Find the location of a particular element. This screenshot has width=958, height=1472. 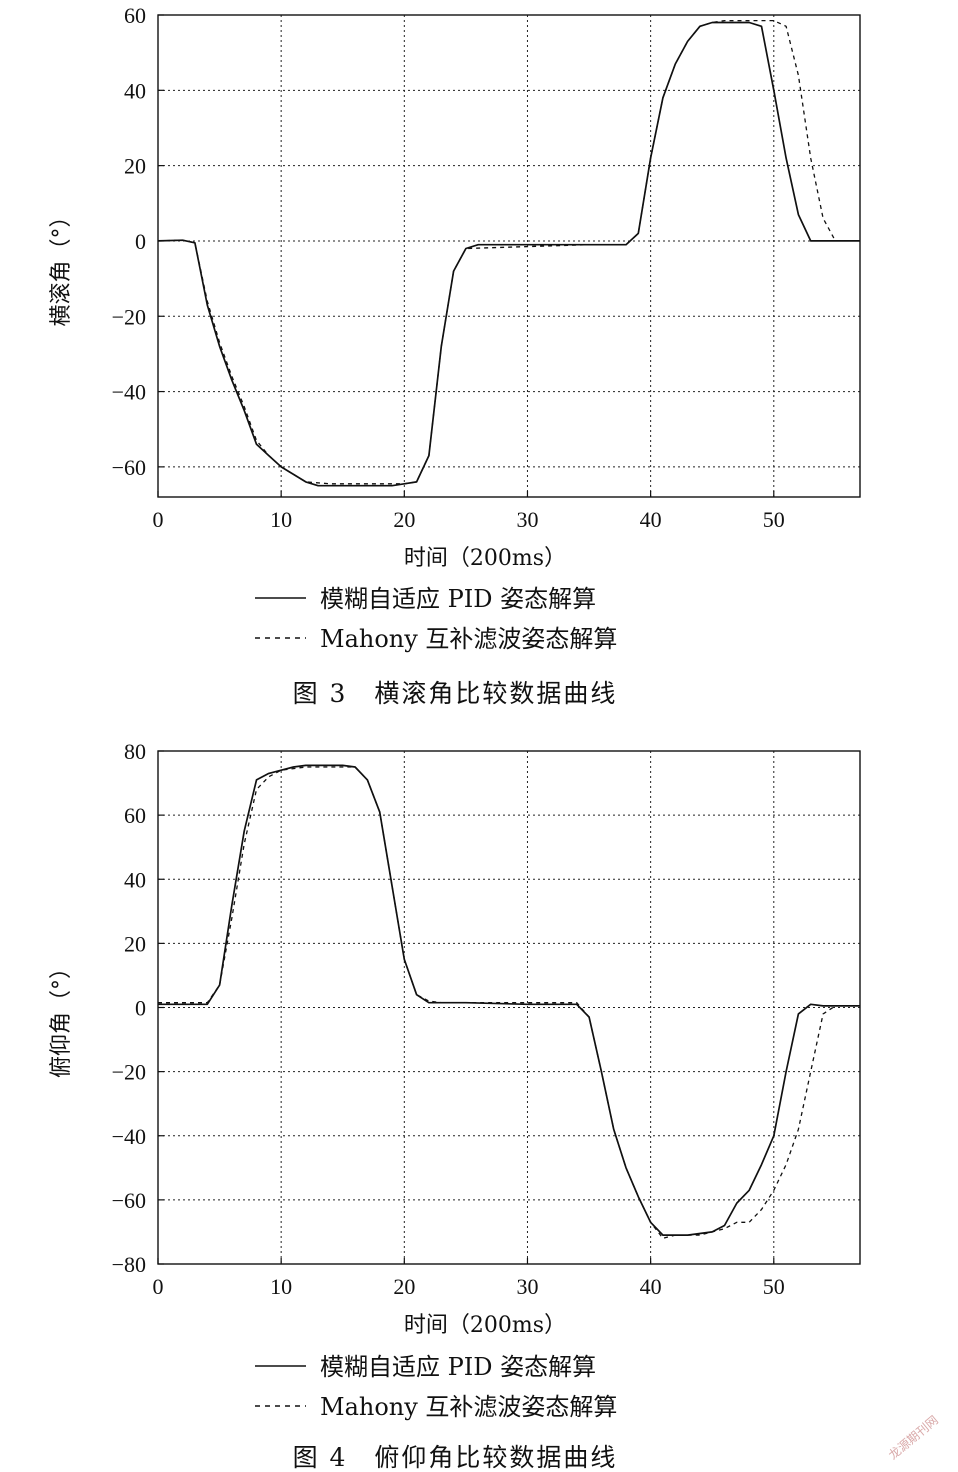

y-tick-label-5: −40 is located at coordinates (129, 392).